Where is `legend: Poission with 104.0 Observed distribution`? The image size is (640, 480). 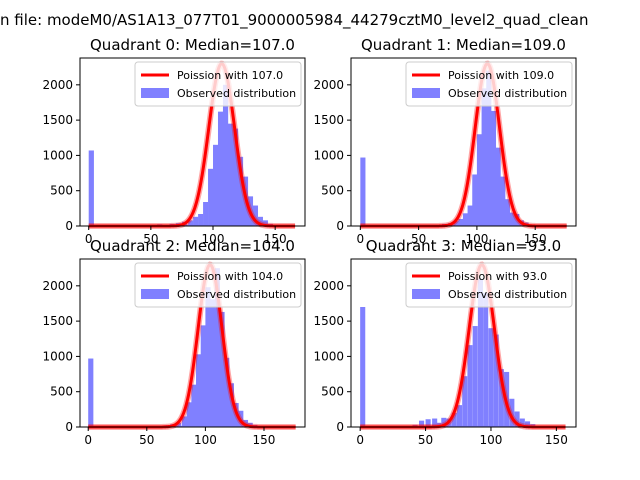
legend: Poission with 104.0 Observed distribution is located at coordinates (218, 285).